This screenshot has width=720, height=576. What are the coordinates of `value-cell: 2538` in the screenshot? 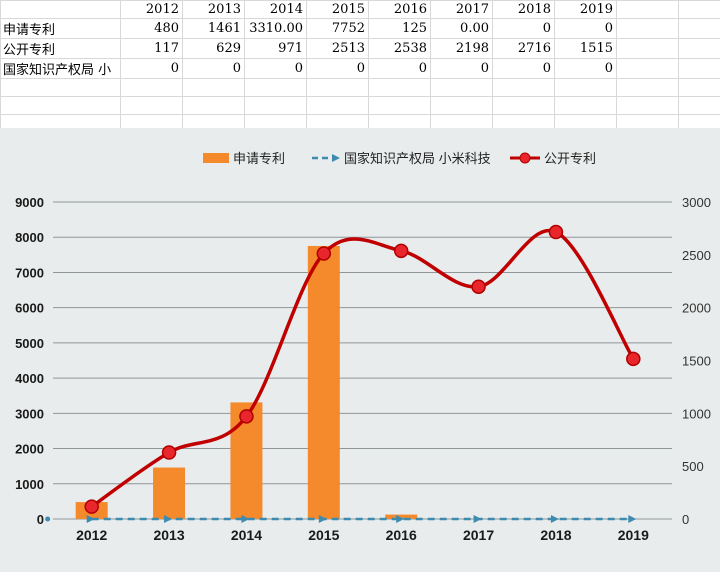 It's located at (400, 49).